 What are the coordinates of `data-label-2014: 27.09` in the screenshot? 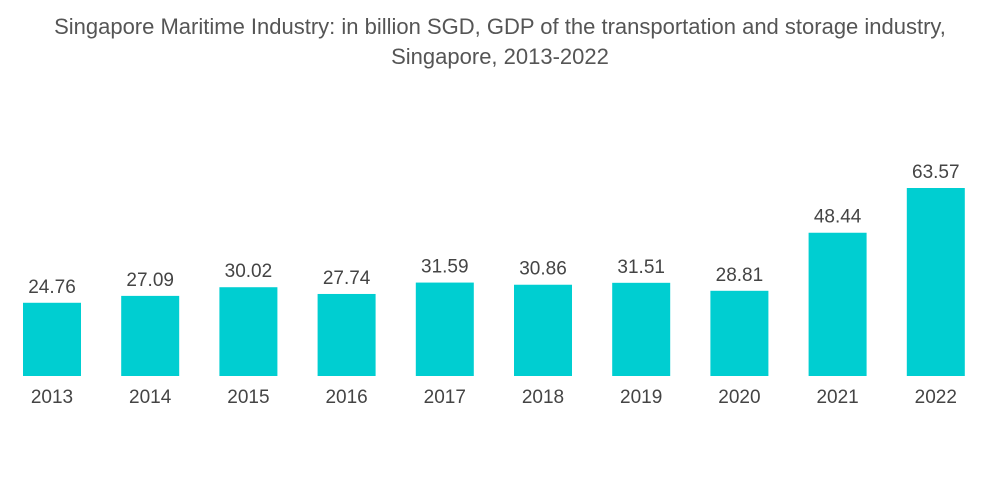 It's located at (150, 280).